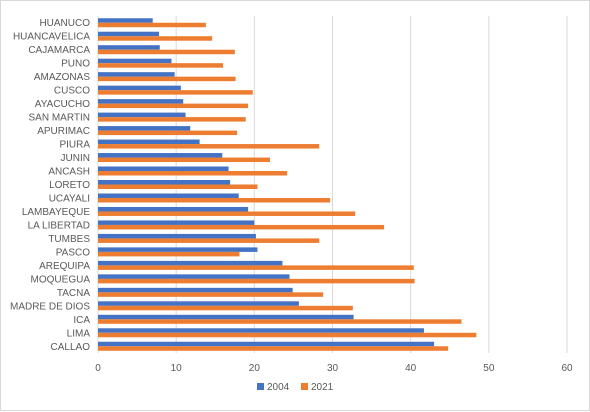 The image size is (590, 412). I want to click on bar-2004-ica, so click(226, 317).